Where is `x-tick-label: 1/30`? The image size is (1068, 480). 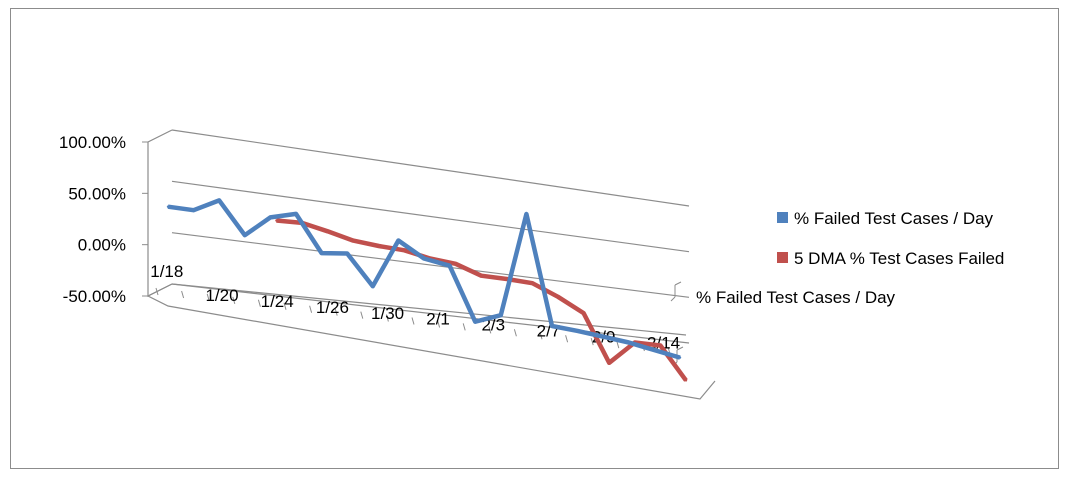
x-tick-label: 1/30 is located at coordinates (387, 313).